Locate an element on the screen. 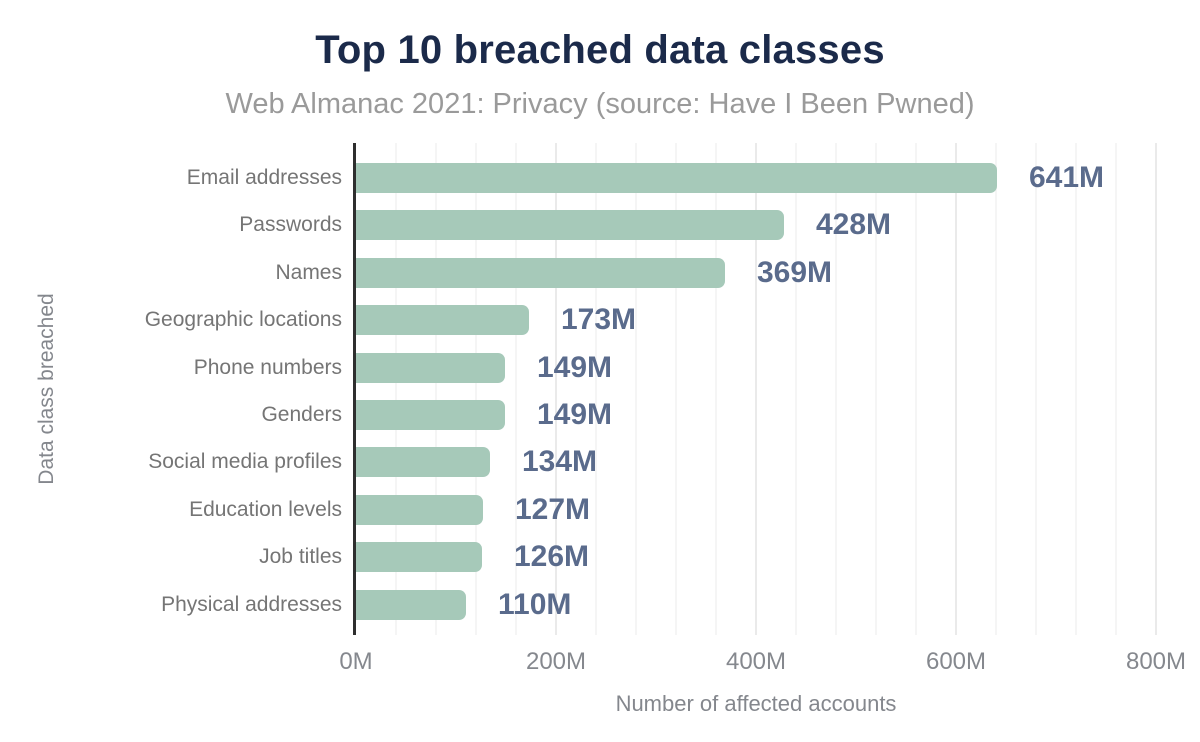 This screenshot has height=742, width=1200. bar-geographic-locations is located at coordinates (442, 320).